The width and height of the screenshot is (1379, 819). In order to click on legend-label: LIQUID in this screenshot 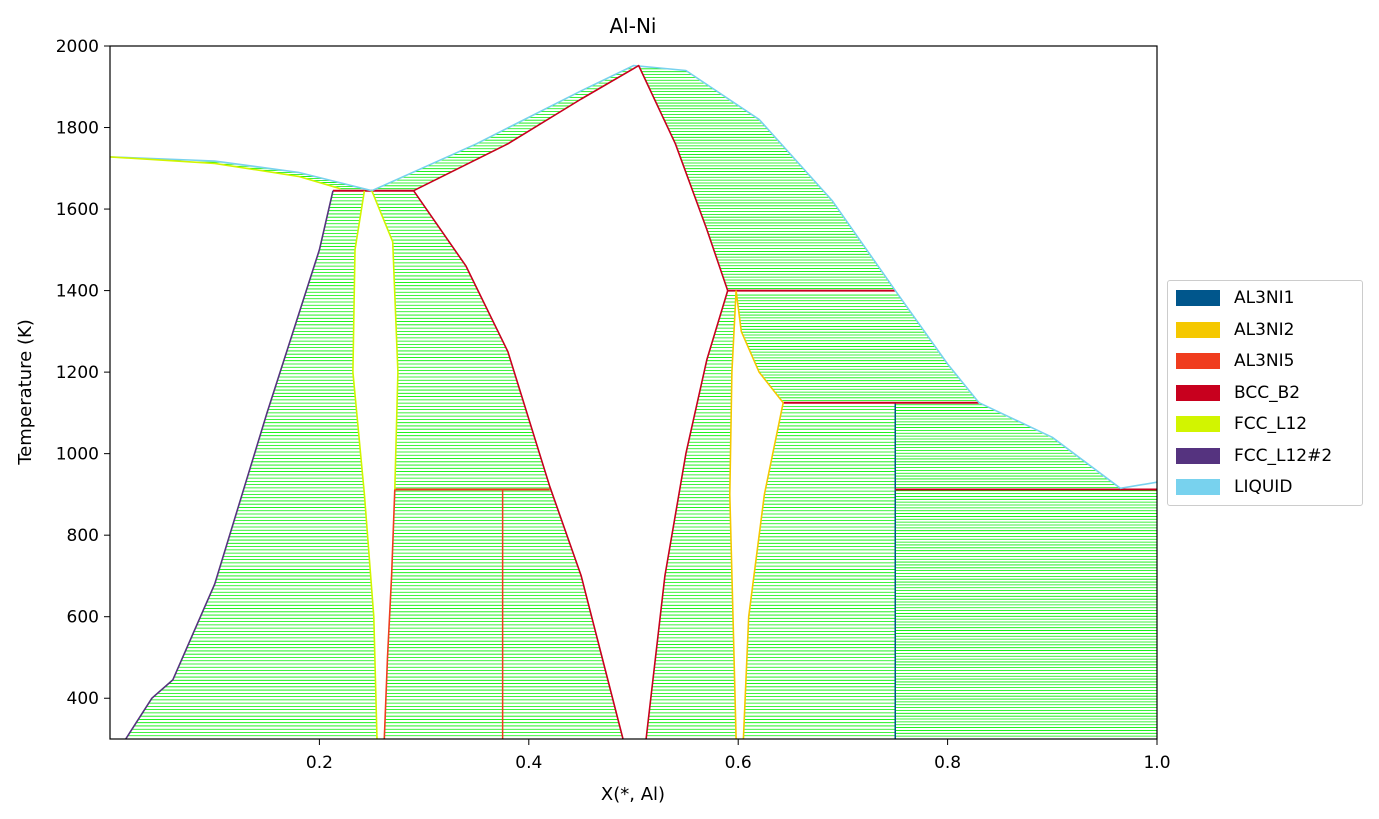, I will do `click(1263, 487)`.